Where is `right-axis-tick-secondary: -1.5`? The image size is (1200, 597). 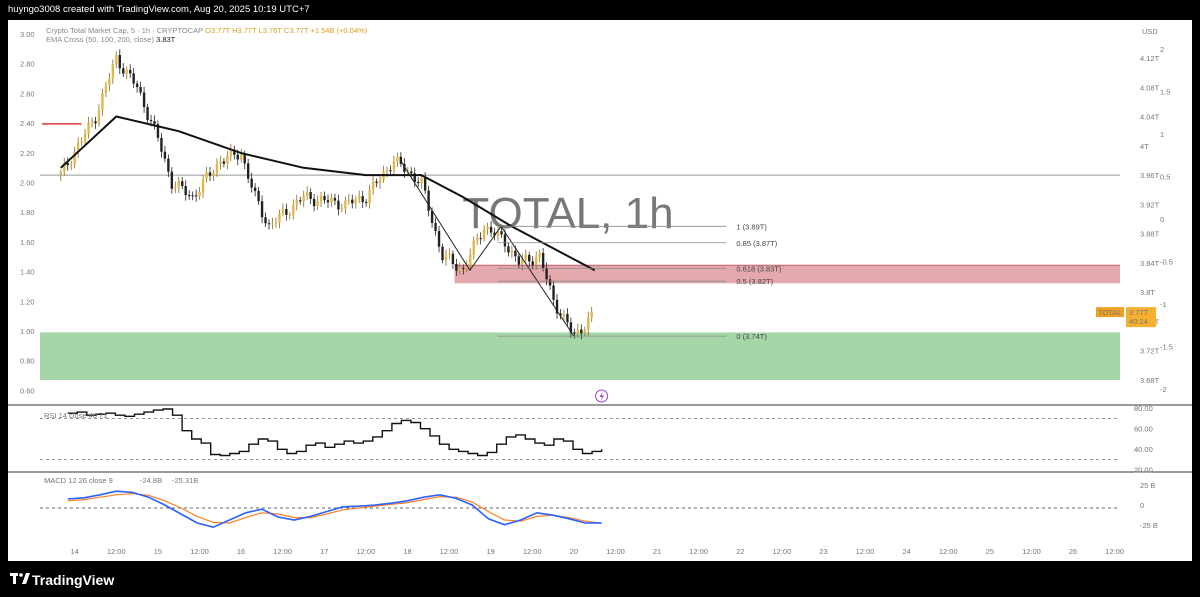
right-axis-tick-secondary: -1.5 is located at coordinates (1166, 347).